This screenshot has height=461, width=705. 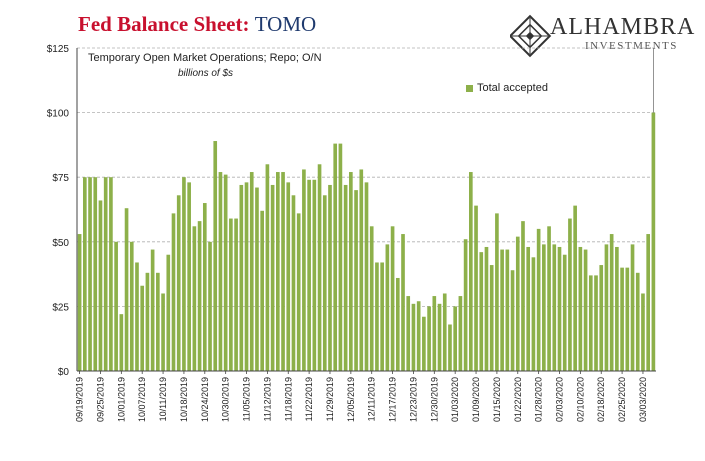 I want to click on x-tick-label: 12/17/2019, so click(x=393, y=399).